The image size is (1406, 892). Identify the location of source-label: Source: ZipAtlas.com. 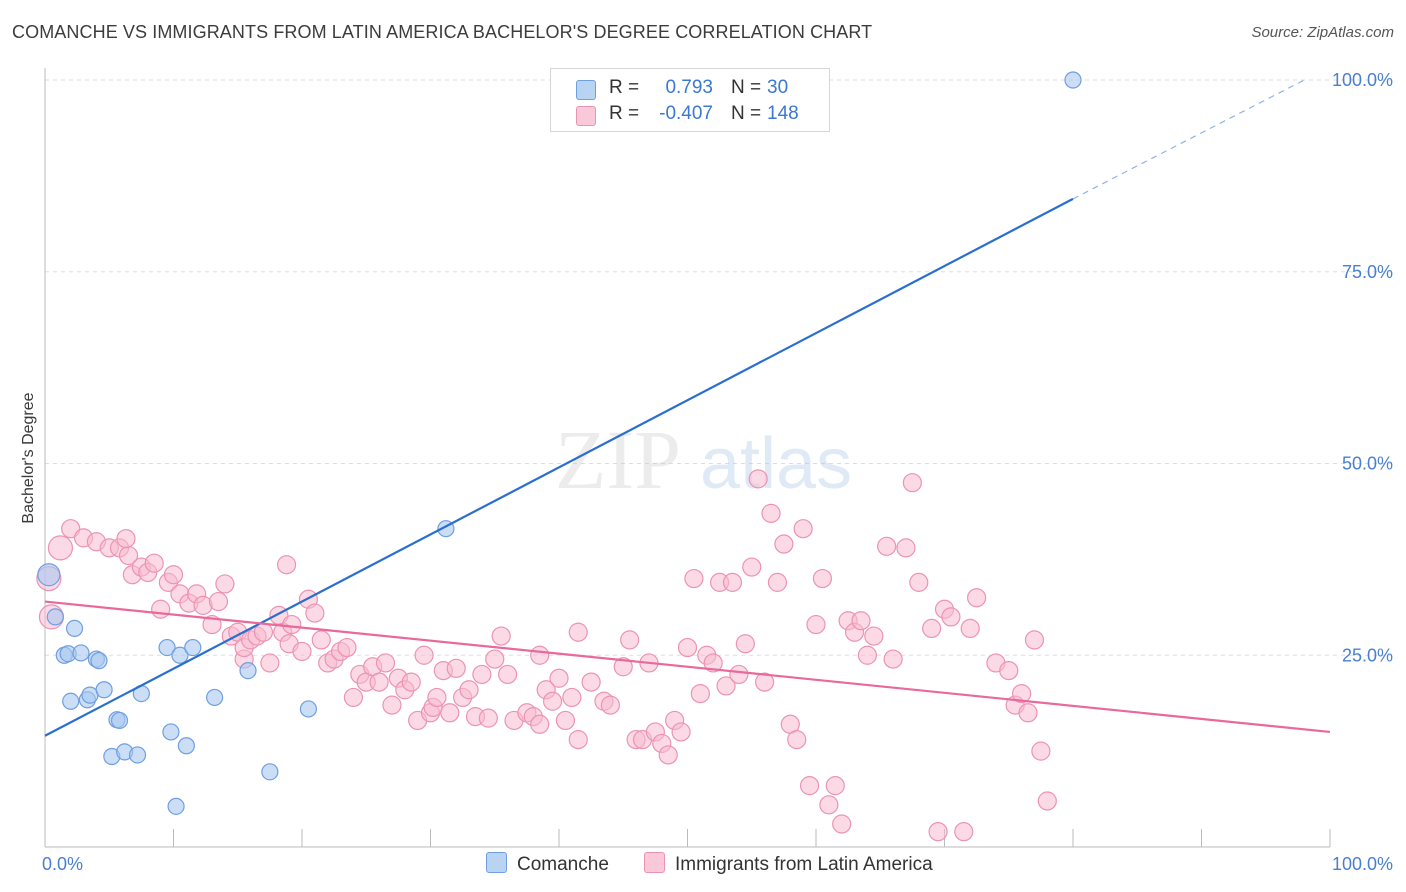
(1322, 32).